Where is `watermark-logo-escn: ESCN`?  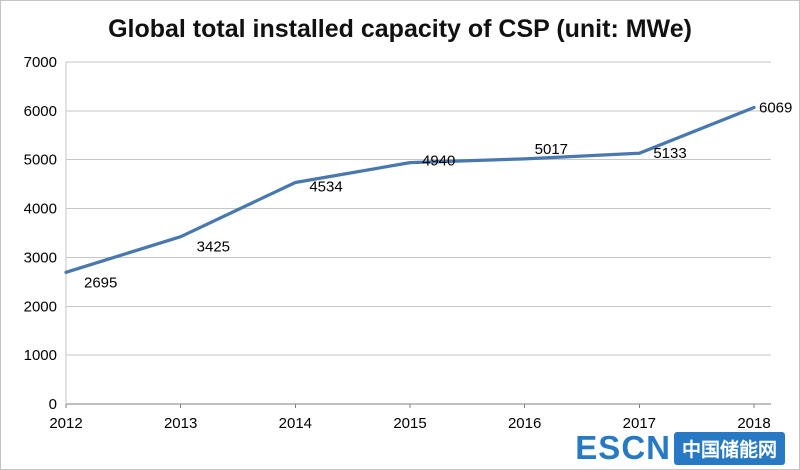 watermark-logo-escn: ESCN is located at coordinates (623, 447).